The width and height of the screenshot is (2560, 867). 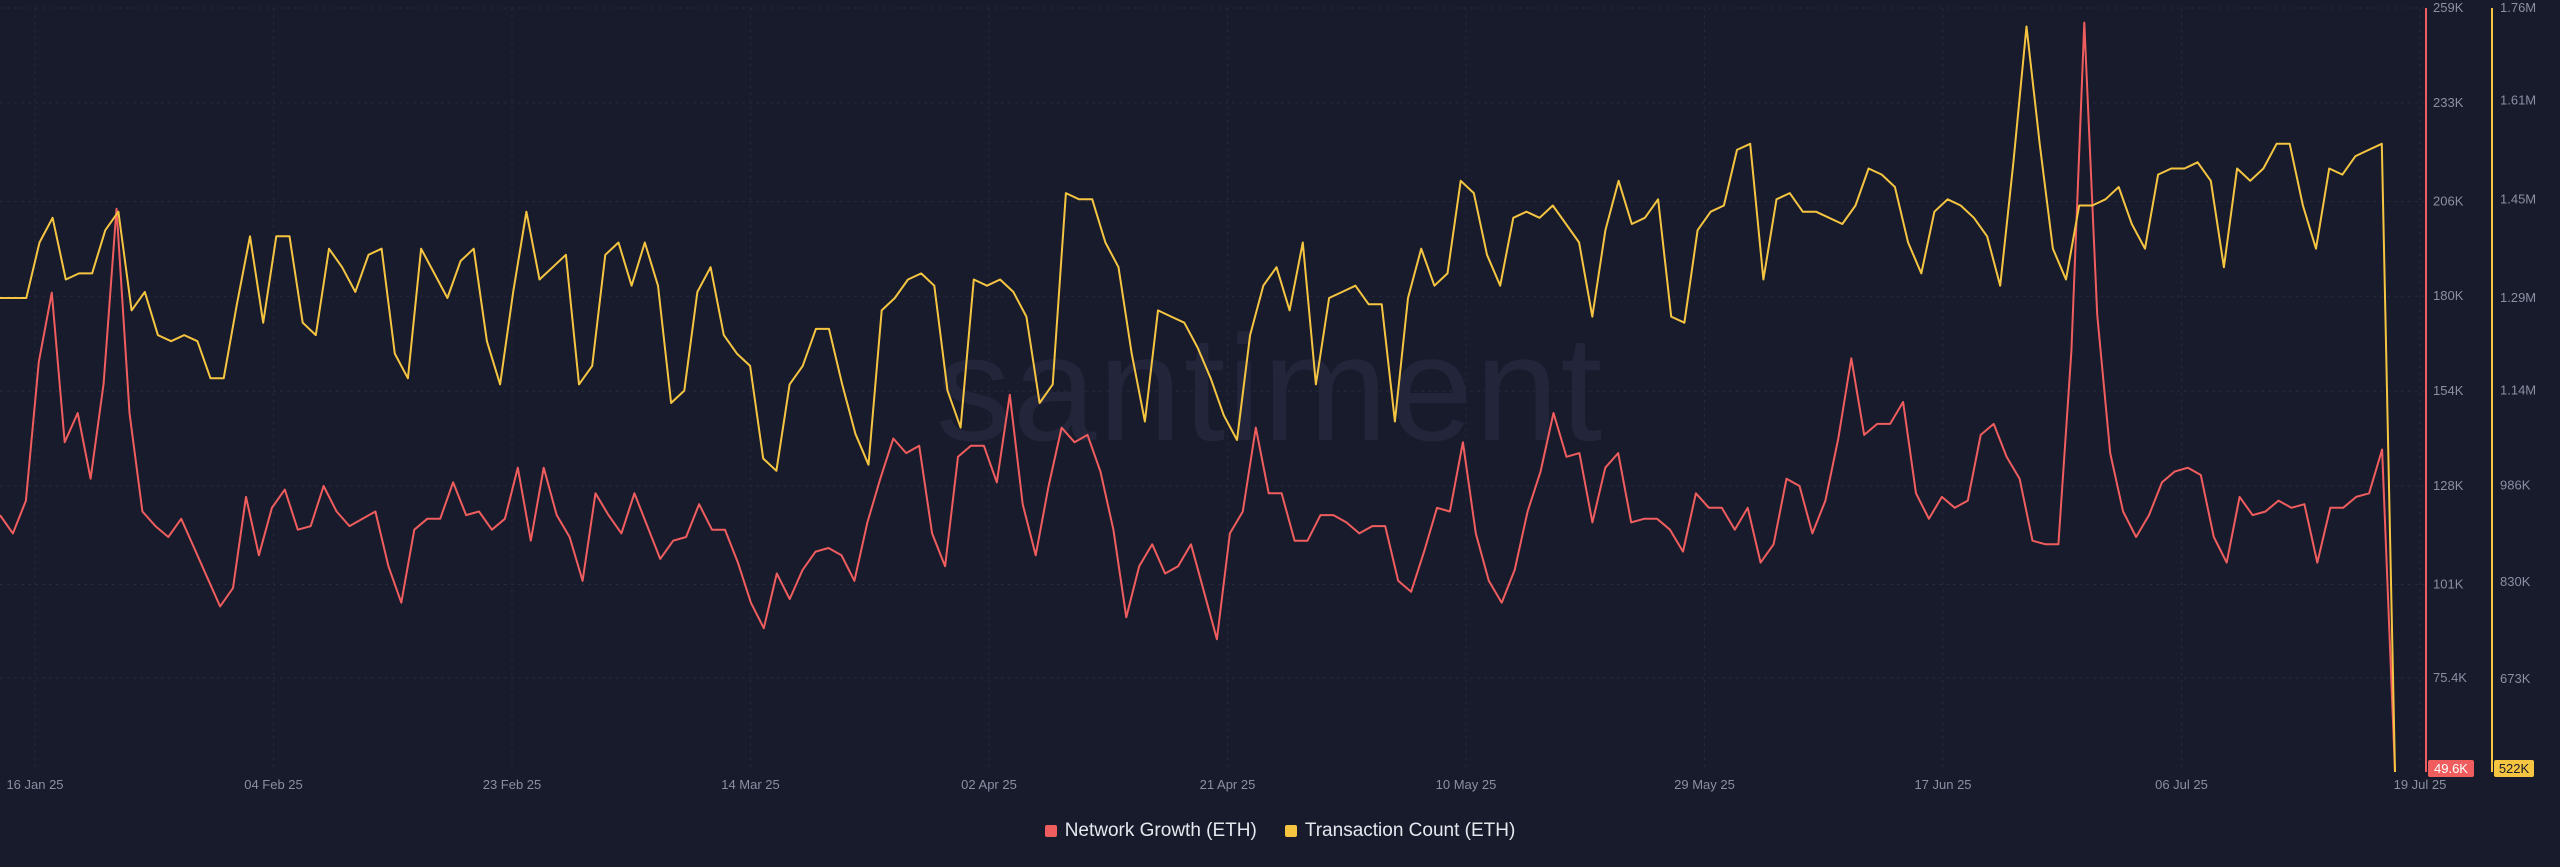 I want to click on transaction-count-tick-label: 1.14M, so click(x=2518, y=390).